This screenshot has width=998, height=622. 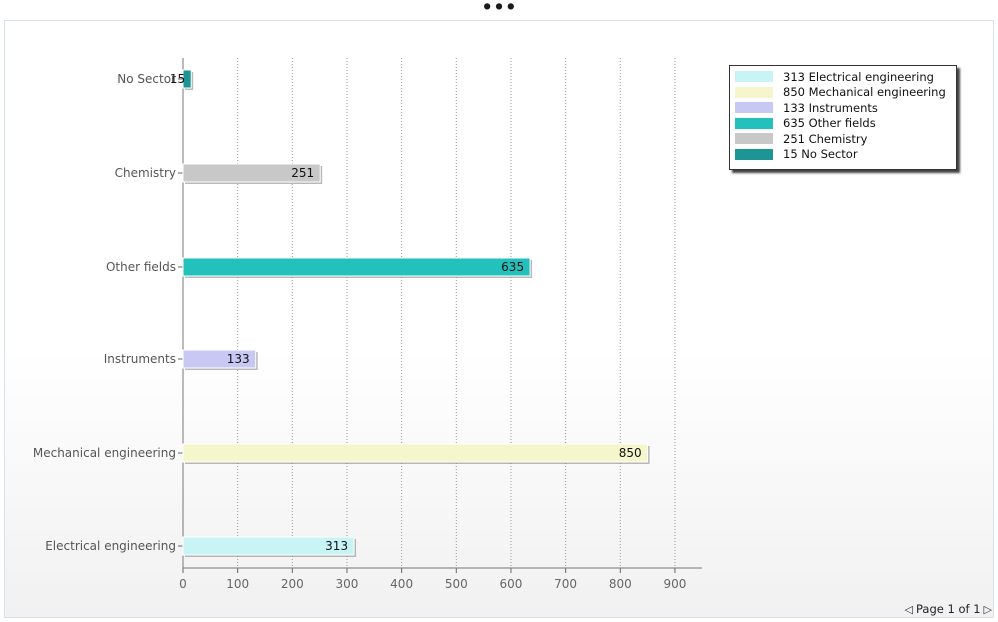 I want to click on legend-item: 251 Chemistry, so click(x=845, y=139).